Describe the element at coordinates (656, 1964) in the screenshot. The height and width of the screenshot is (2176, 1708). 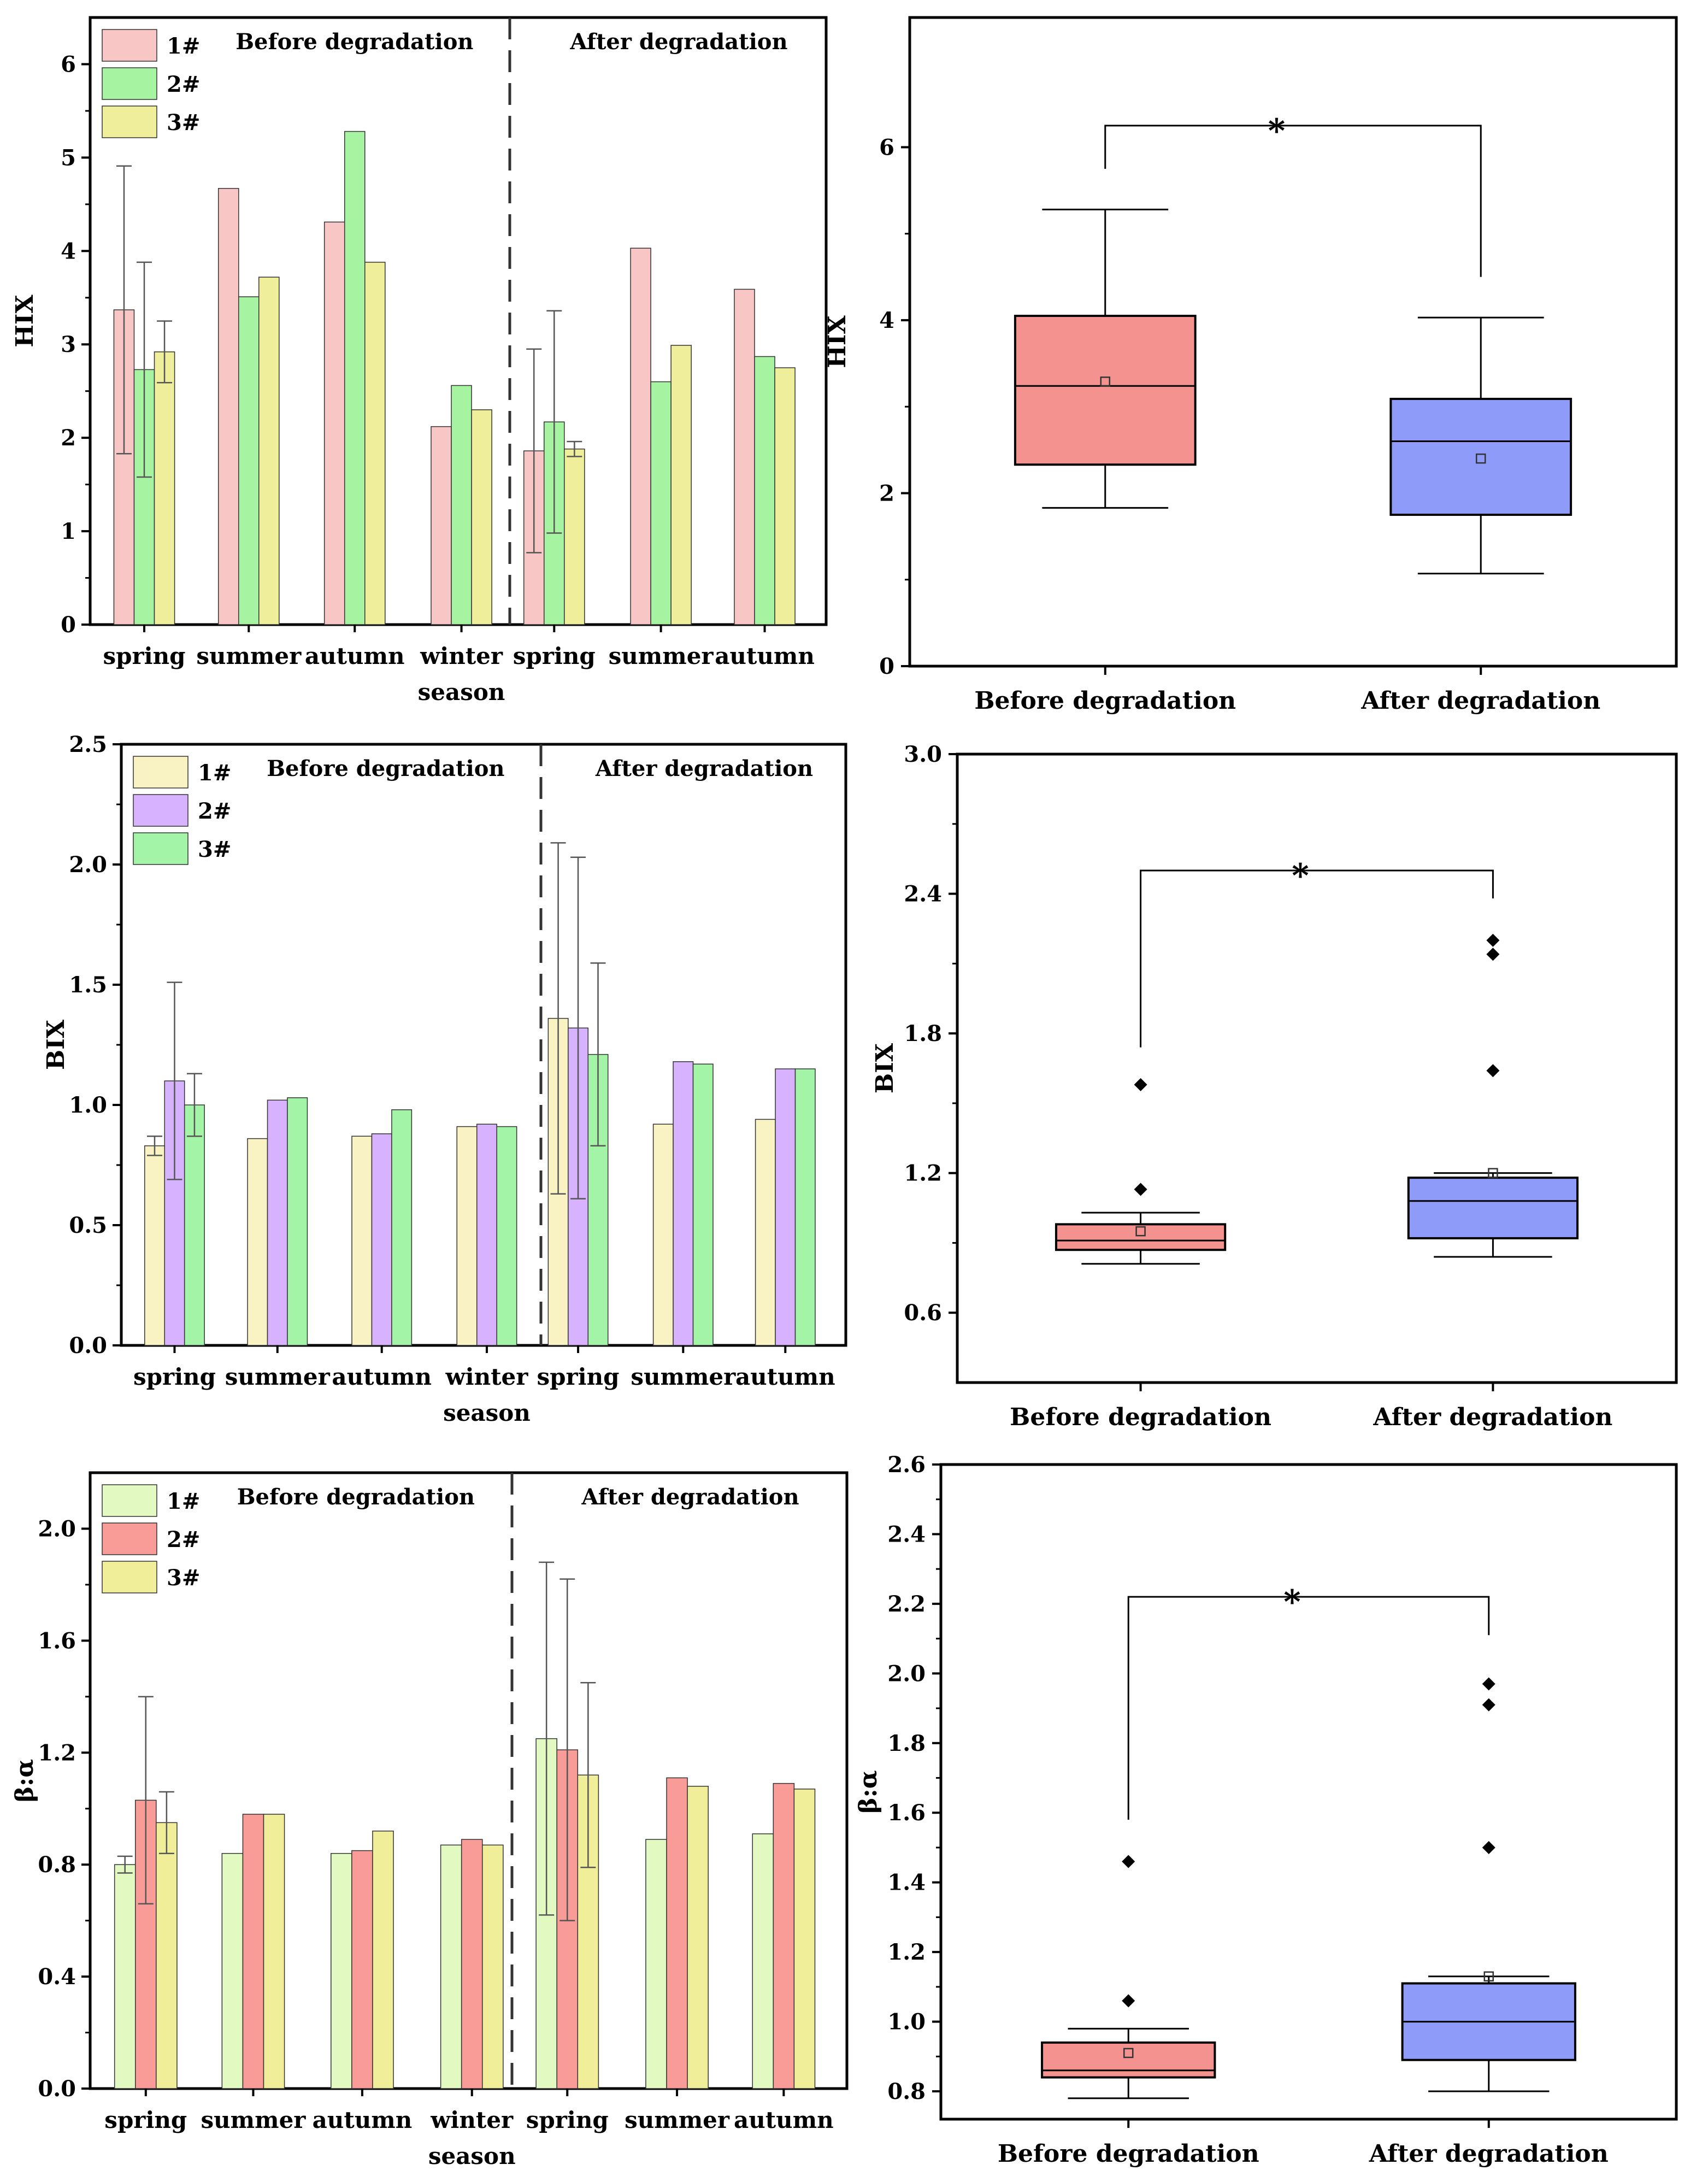
I see `bar-1#-summer` at that location.